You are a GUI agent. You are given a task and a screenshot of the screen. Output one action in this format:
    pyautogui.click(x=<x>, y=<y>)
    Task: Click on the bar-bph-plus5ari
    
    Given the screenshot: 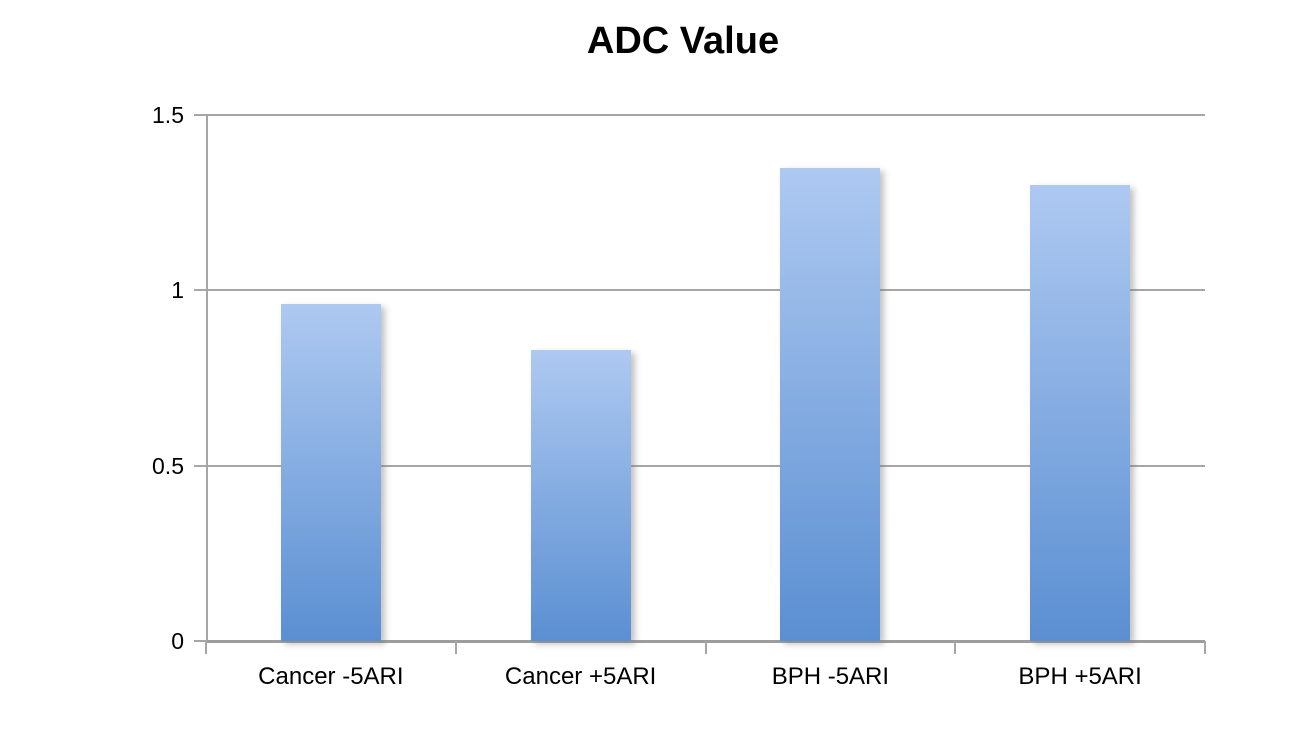 What is the action you would take?
    pyautogui.click(x=1080, y=413)
    